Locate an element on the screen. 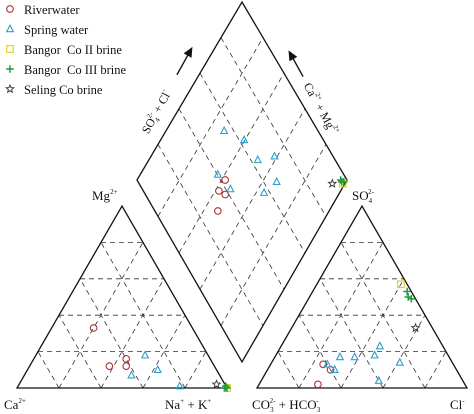 This screenshot has width=474, height=414. arrow-right-shaft is located at coordinates (297, 66).